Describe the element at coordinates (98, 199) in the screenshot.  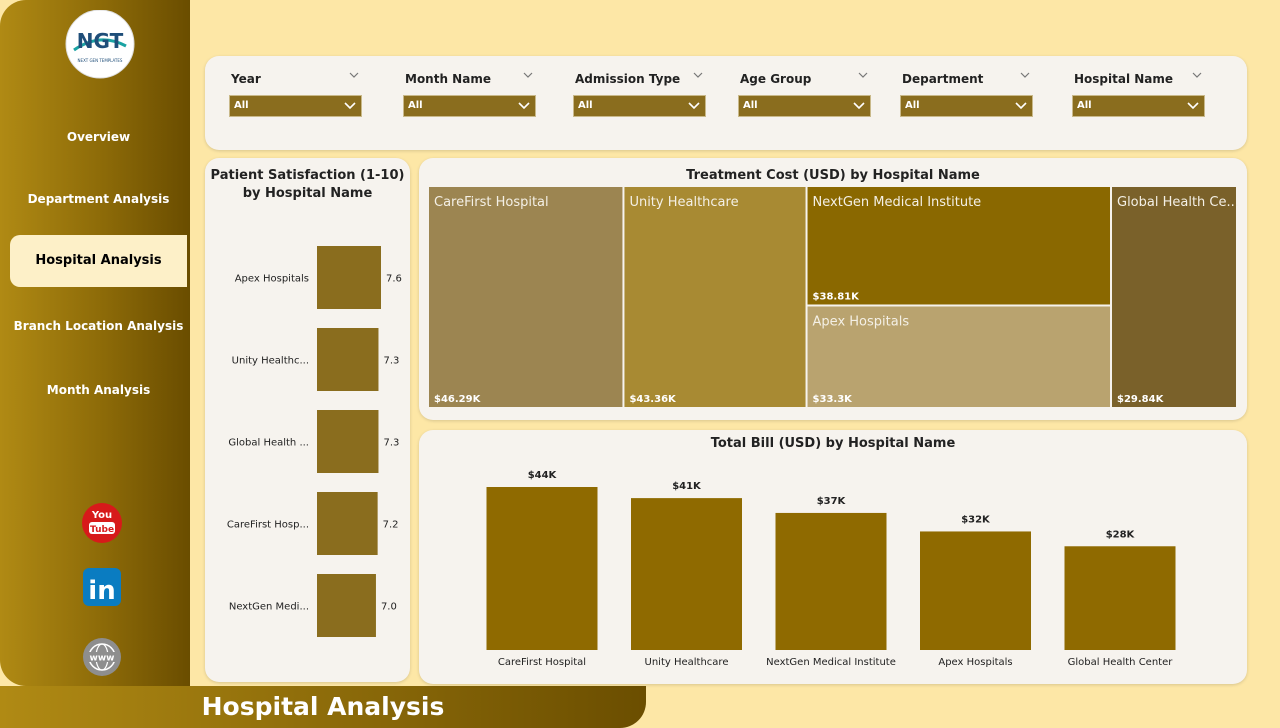
I see `nav-item: Department Analysis` at that location.